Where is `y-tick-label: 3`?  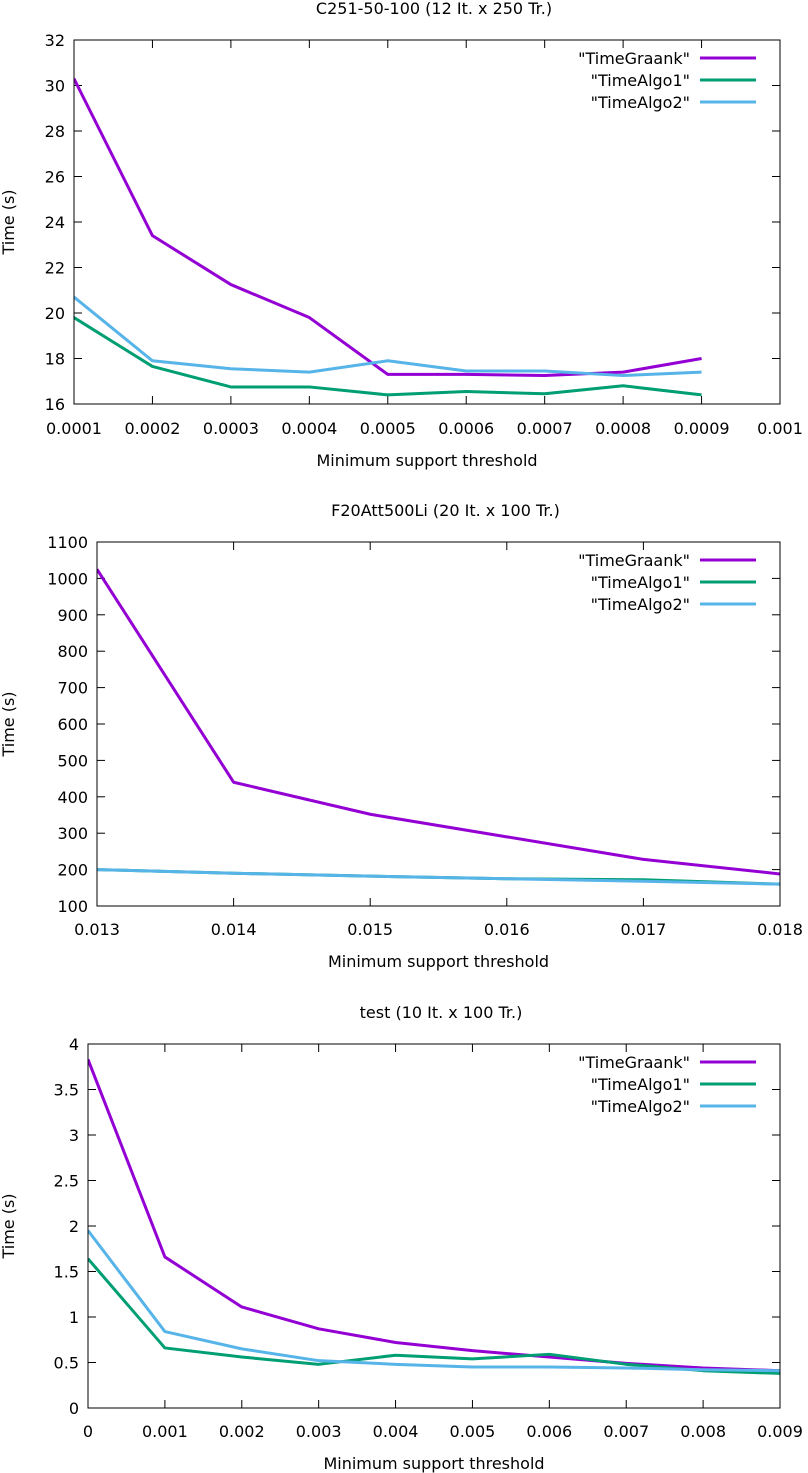 y-tick-label: 3 is located at coordinates (74, 1135).